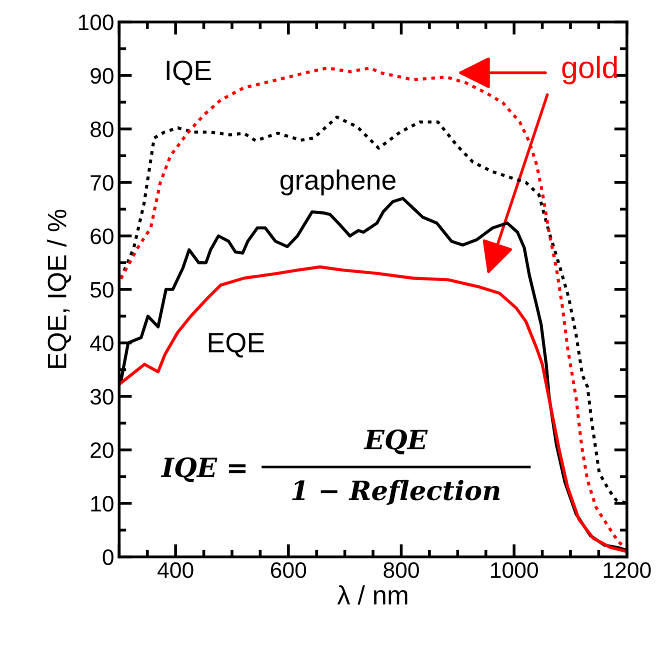  I want to click on y-tick-label: 30, so click(102, 396).